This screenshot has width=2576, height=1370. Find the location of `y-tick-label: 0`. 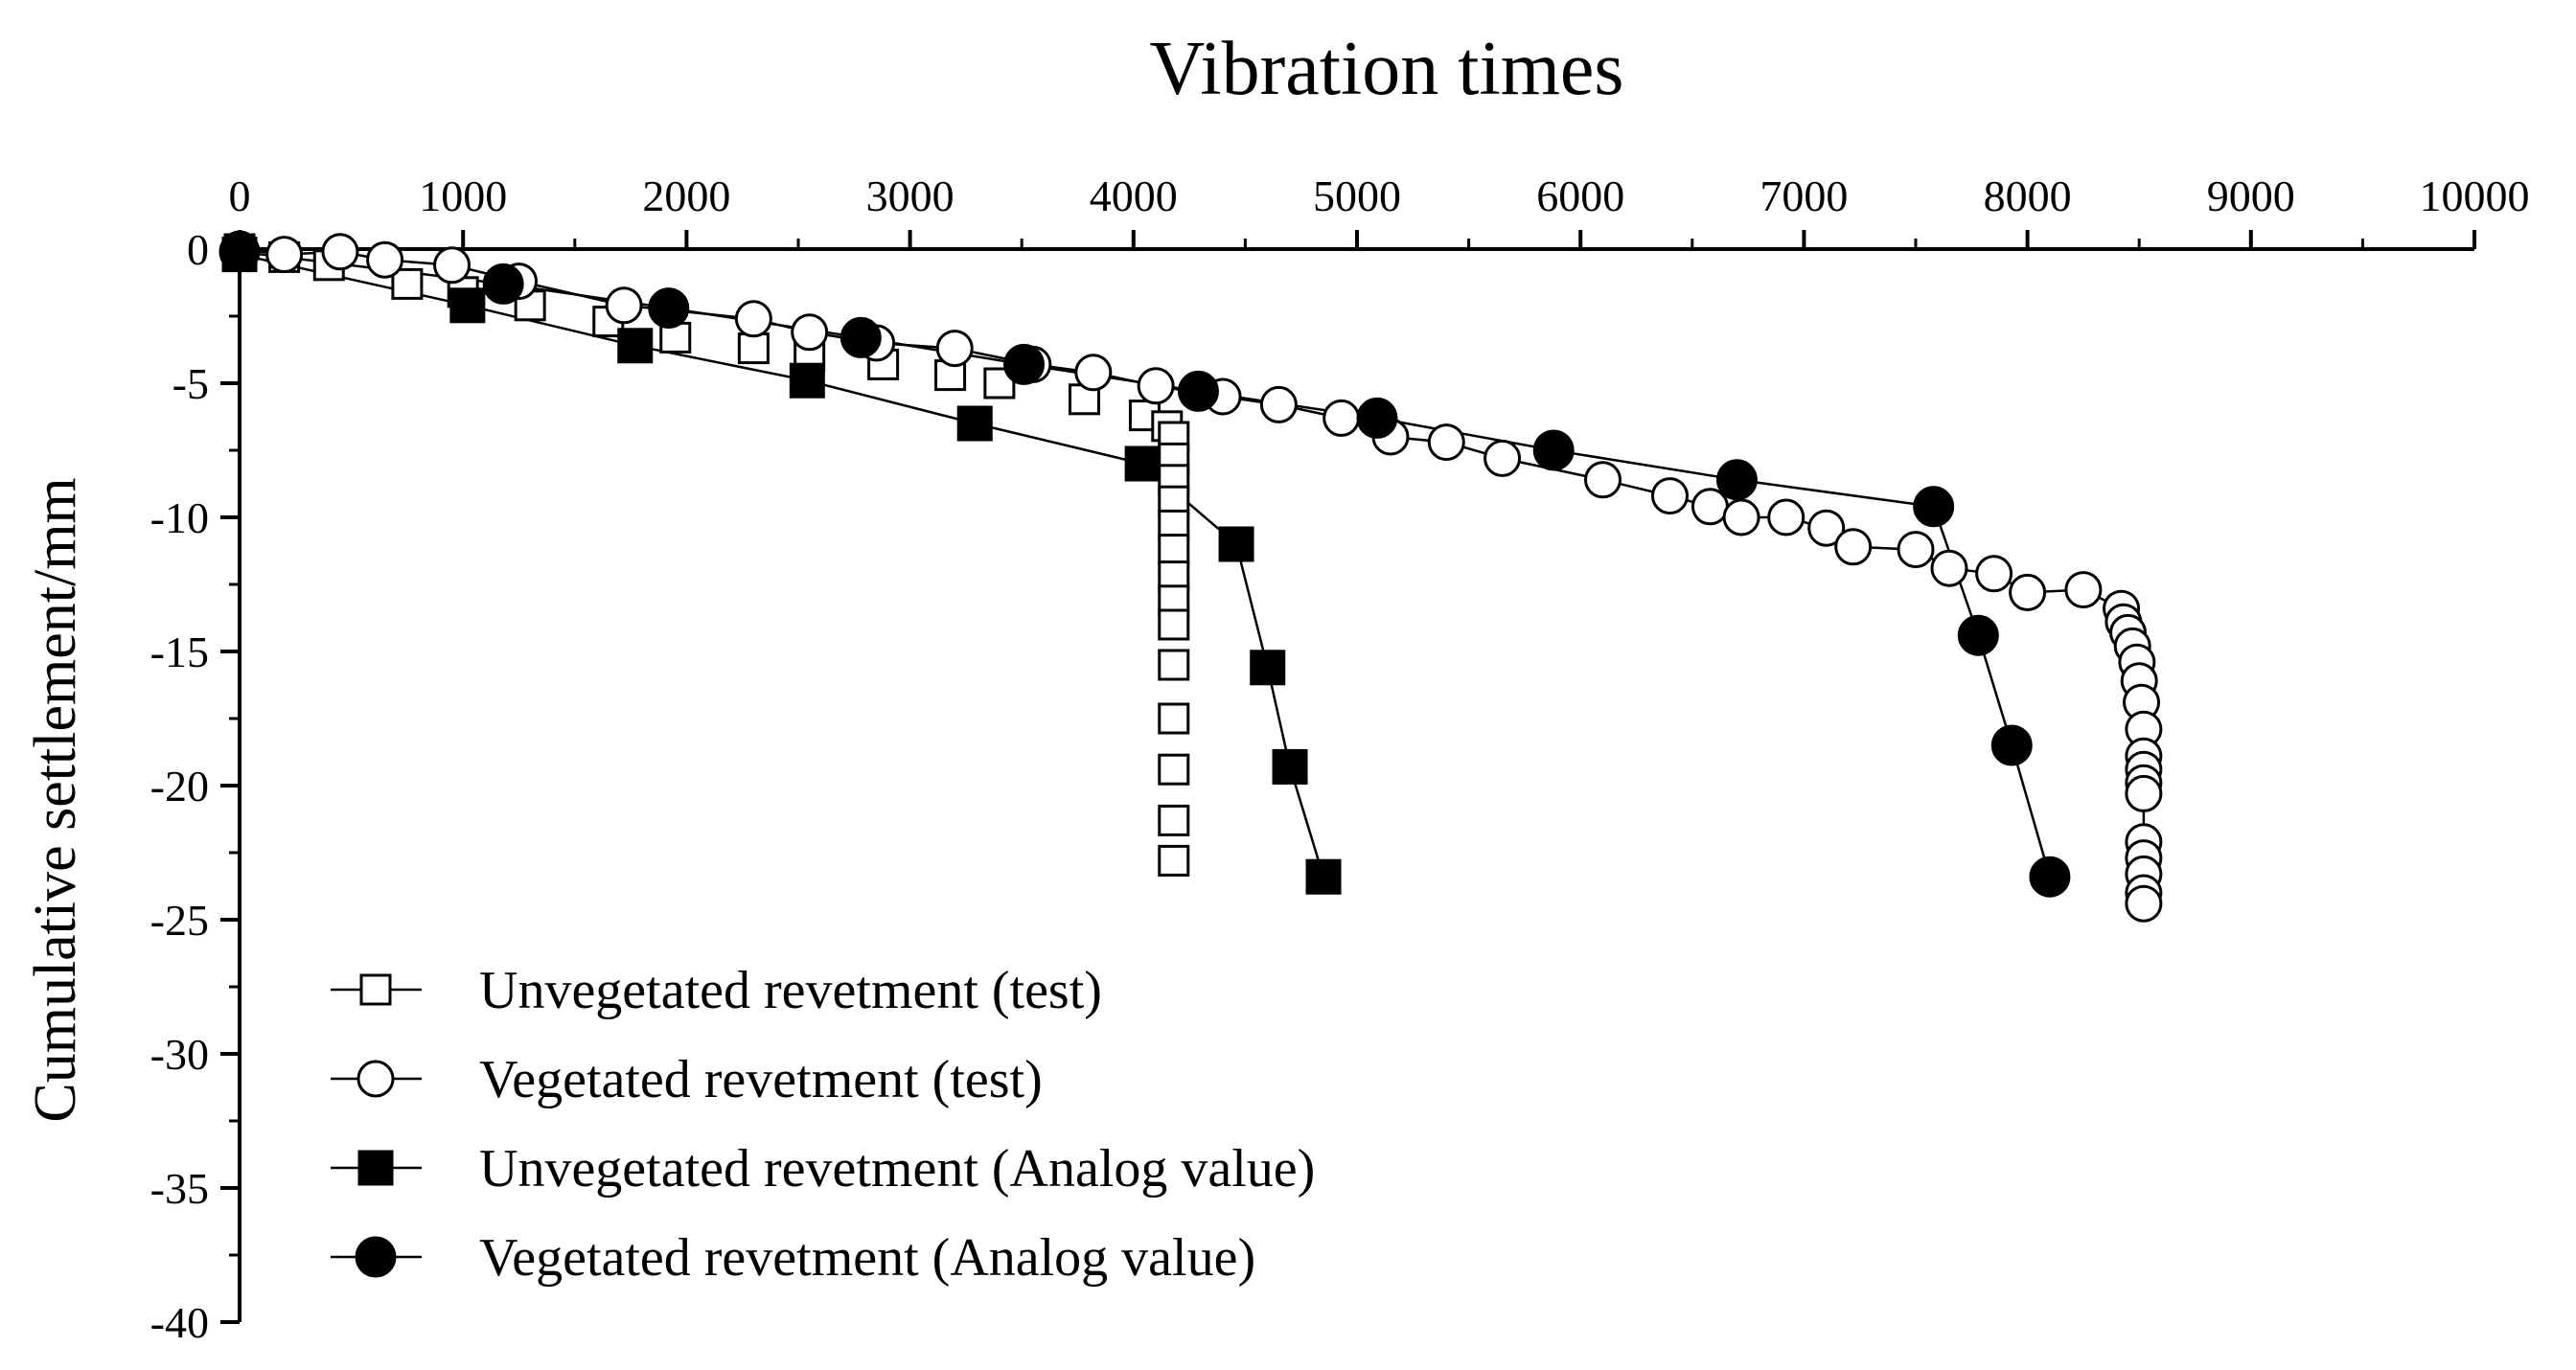

y-tick-label: 0 is located at coordinates (198, 249).